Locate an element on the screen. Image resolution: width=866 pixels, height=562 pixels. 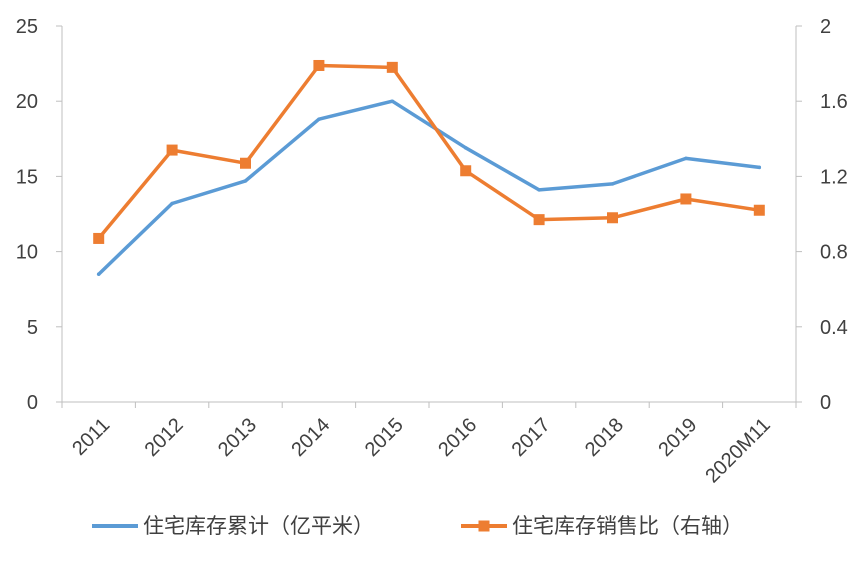
y-right-tick-label: 1.6 is located at coordinates (834, 102).